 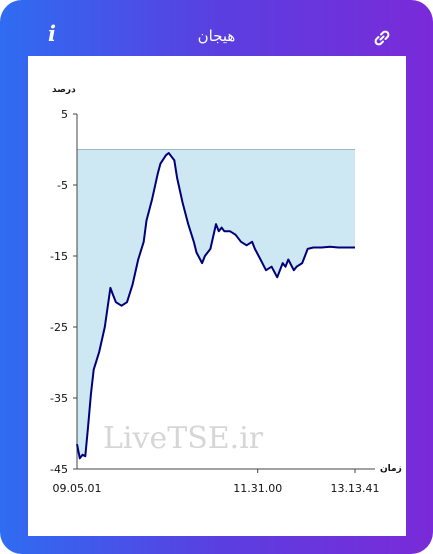 What do you see at coordinates (59, 256) in the screenshot?
I see `y-tick-label: -15` at bounding box center [59, 256].